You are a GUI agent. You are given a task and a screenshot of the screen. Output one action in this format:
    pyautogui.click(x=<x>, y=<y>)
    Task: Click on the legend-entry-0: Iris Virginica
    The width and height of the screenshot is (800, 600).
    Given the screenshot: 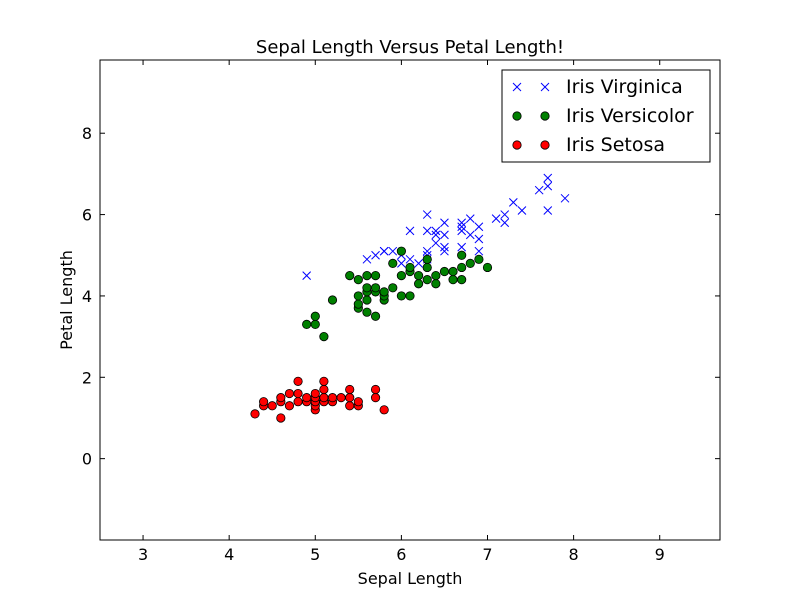 What is the action you would take?
    pyautogui.click(x=597, y=87)
    